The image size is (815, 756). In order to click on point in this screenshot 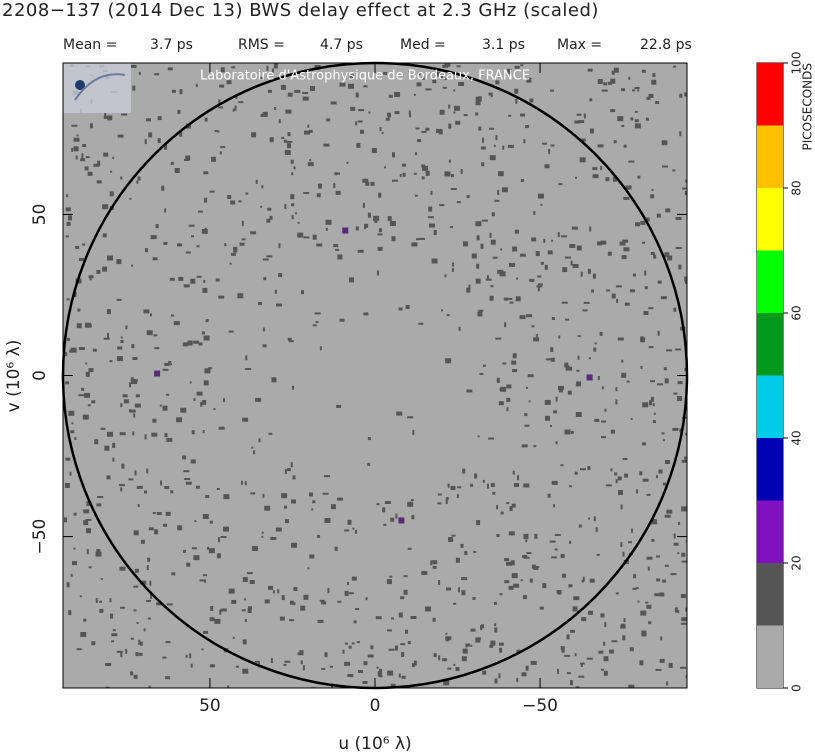, I will do `click(589, 377)`.